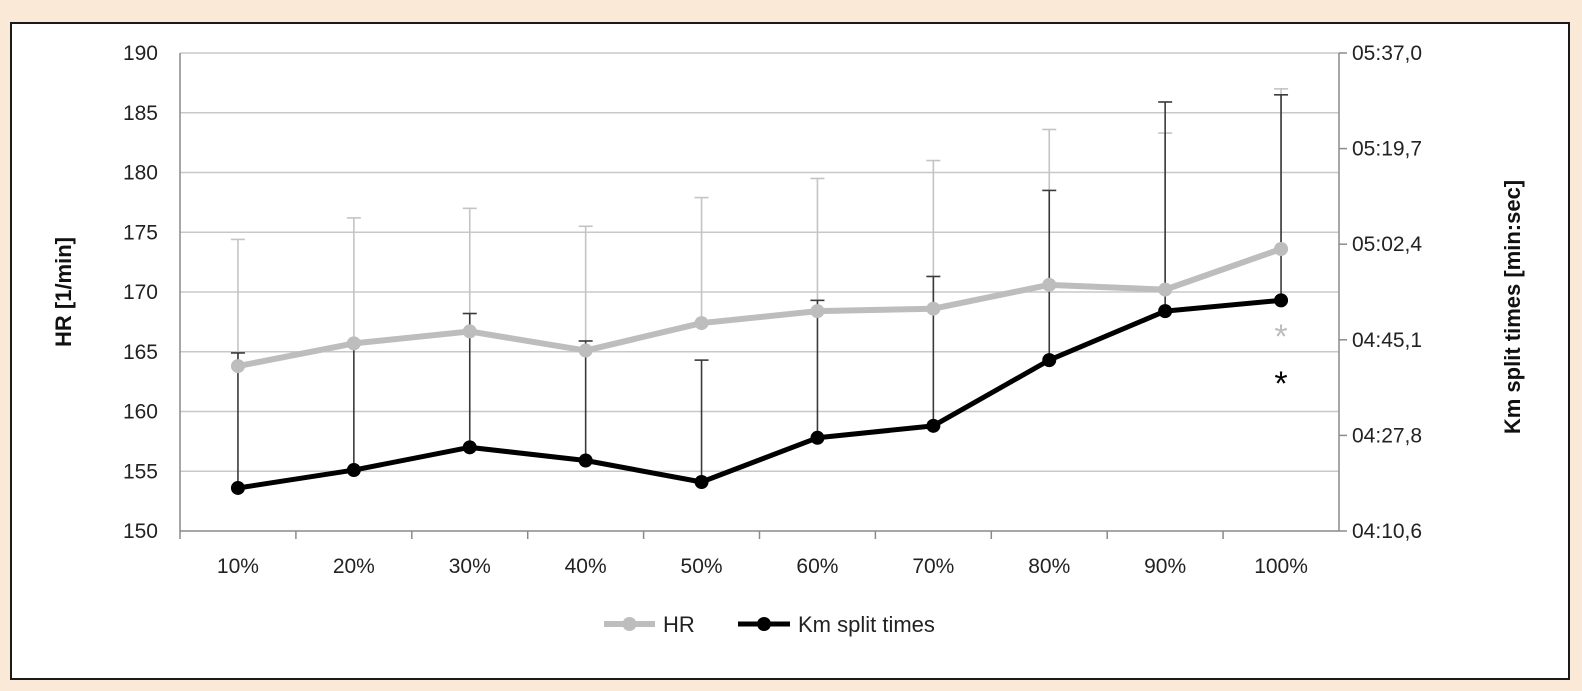  Describe the element at coordinates (1049, 566) in the screenshot. I see `x-tick-label: 80%` at that location.